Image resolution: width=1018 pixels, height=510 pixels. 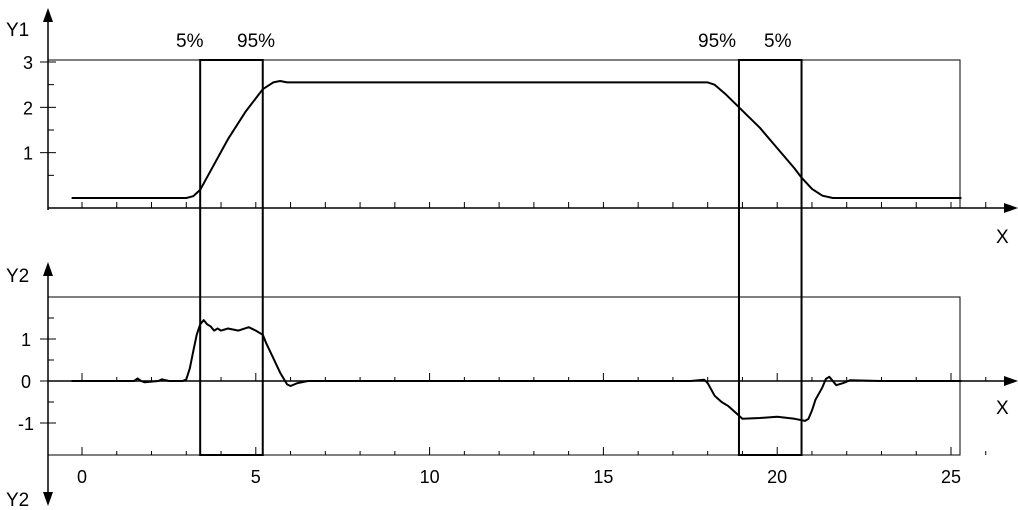 What do you see at coordinates (1002, 408) in the screenshot?
I see `bottom-x-axis-label: X` at bounding box center [1002, 408].